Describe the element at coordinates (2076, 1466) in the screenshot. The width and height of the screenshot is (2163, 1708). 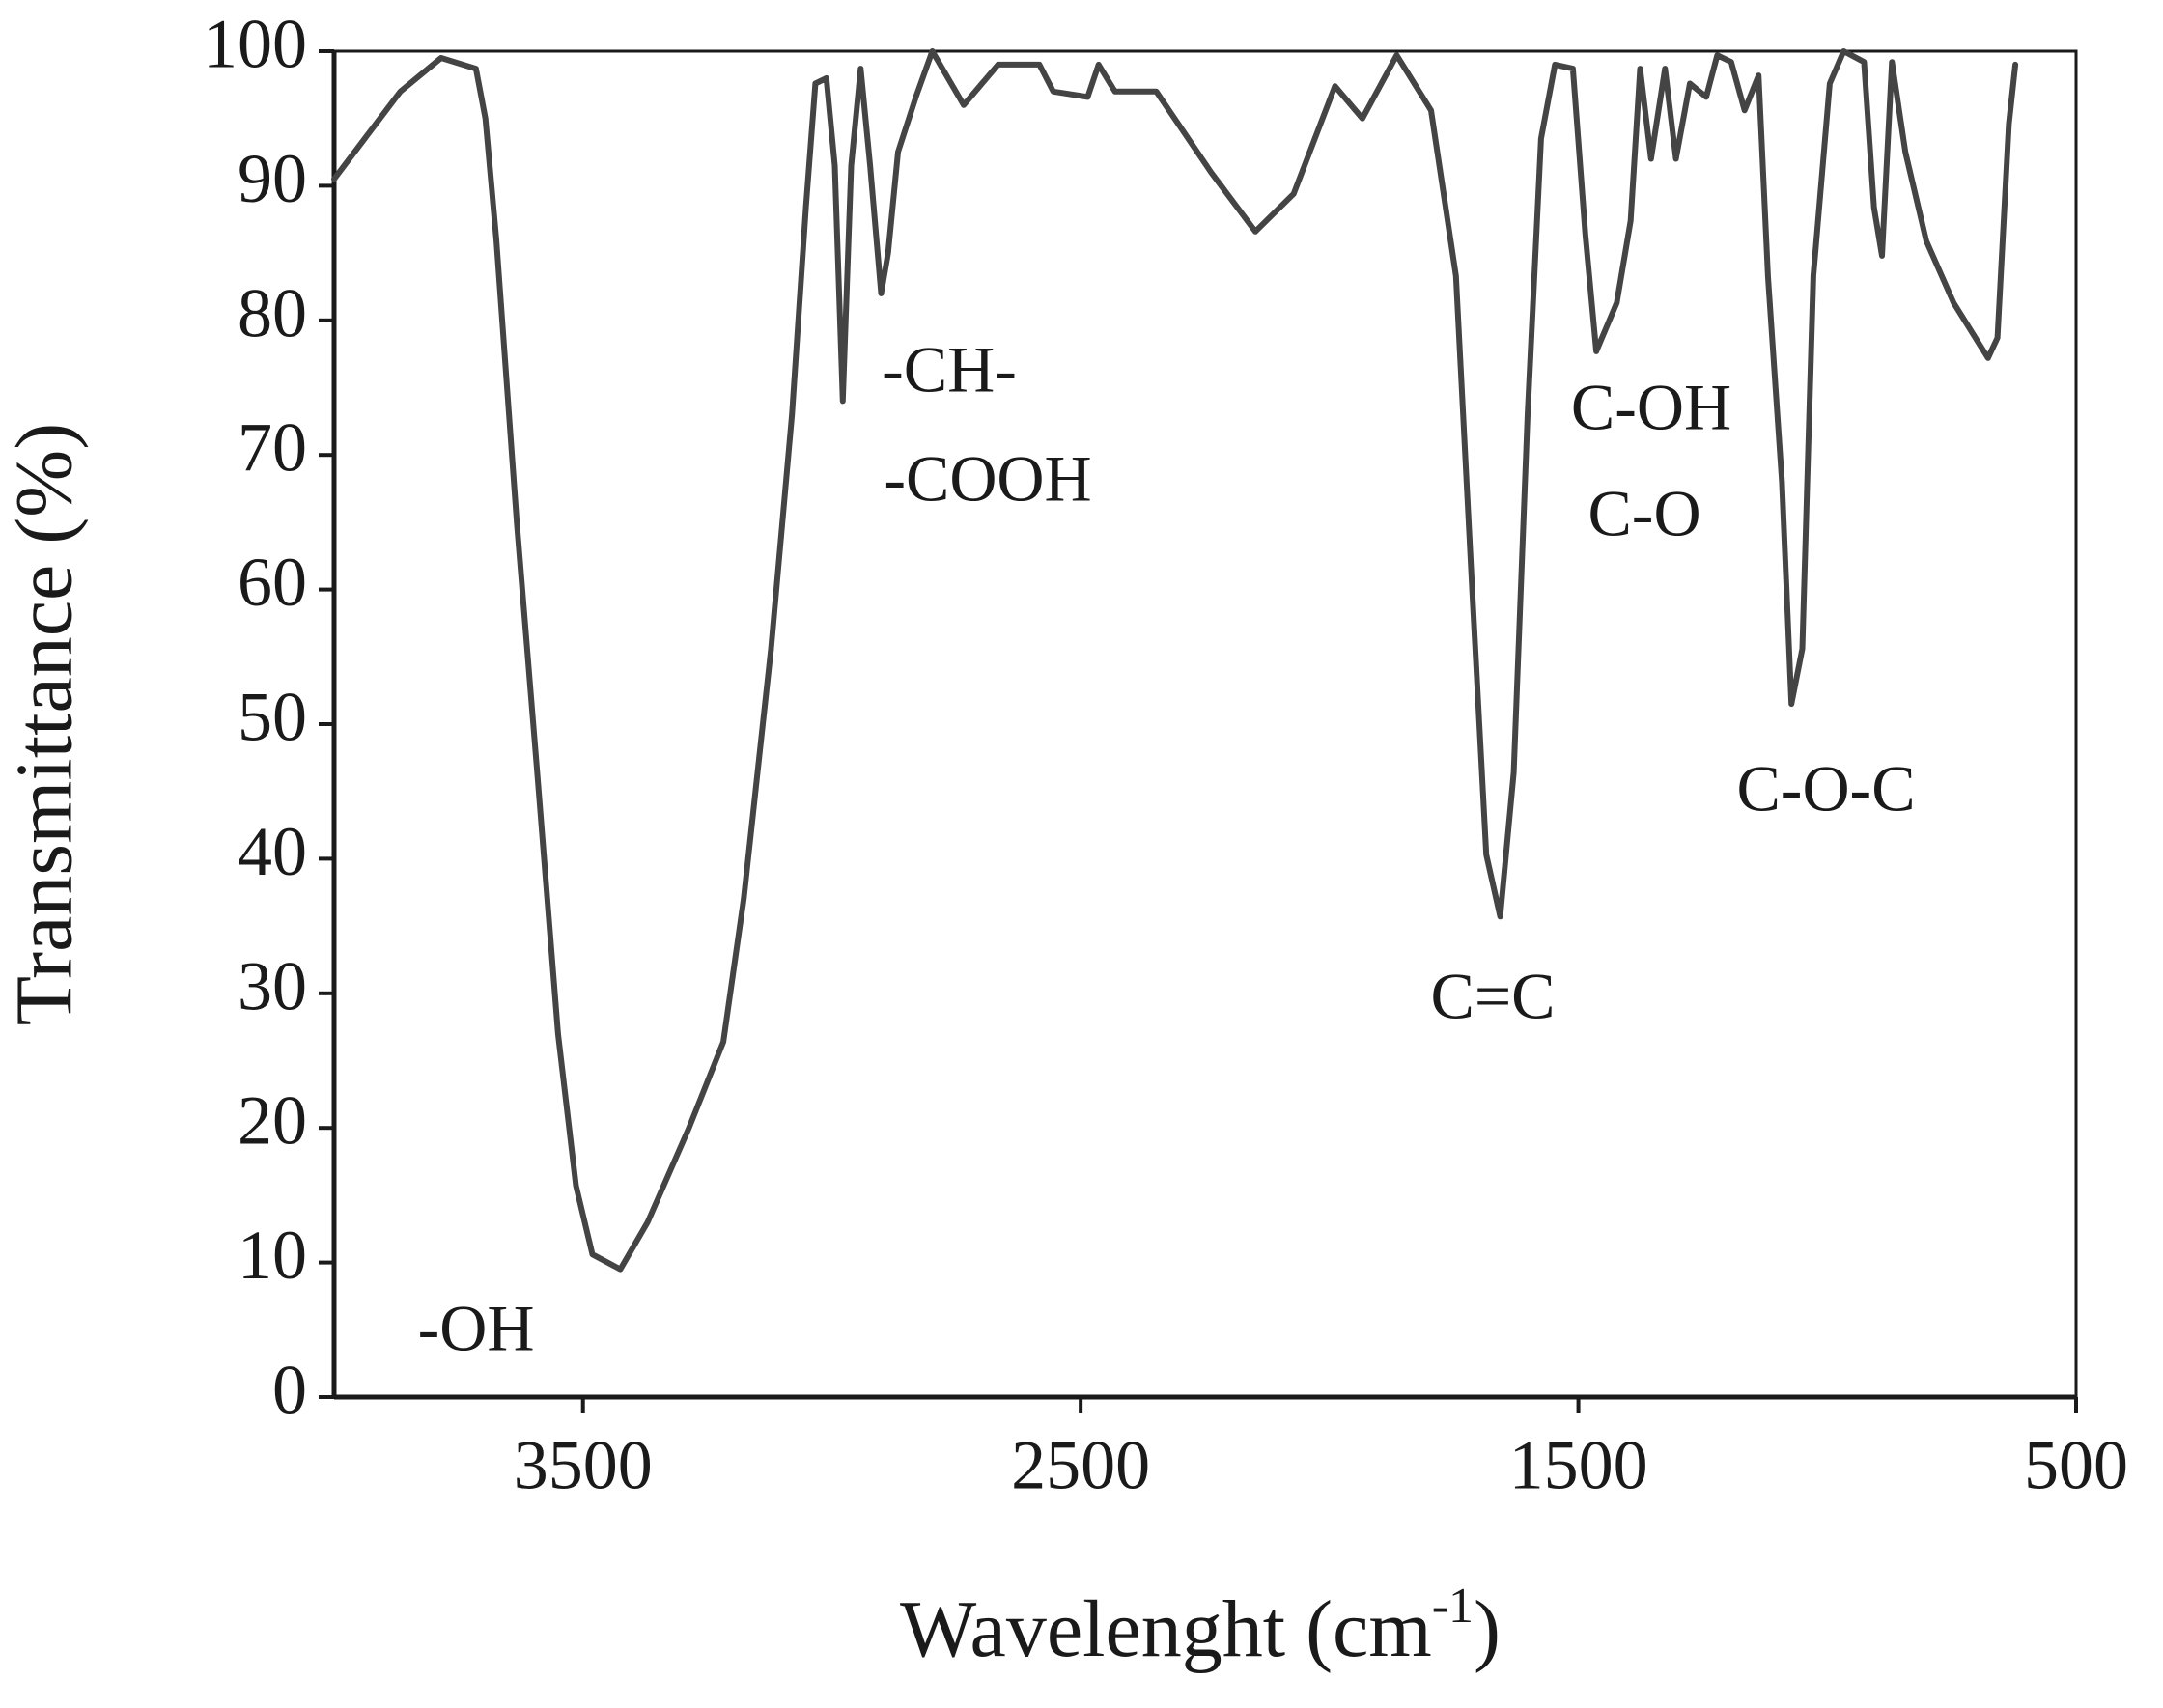
I see `x-tick-label: 500` at that location.